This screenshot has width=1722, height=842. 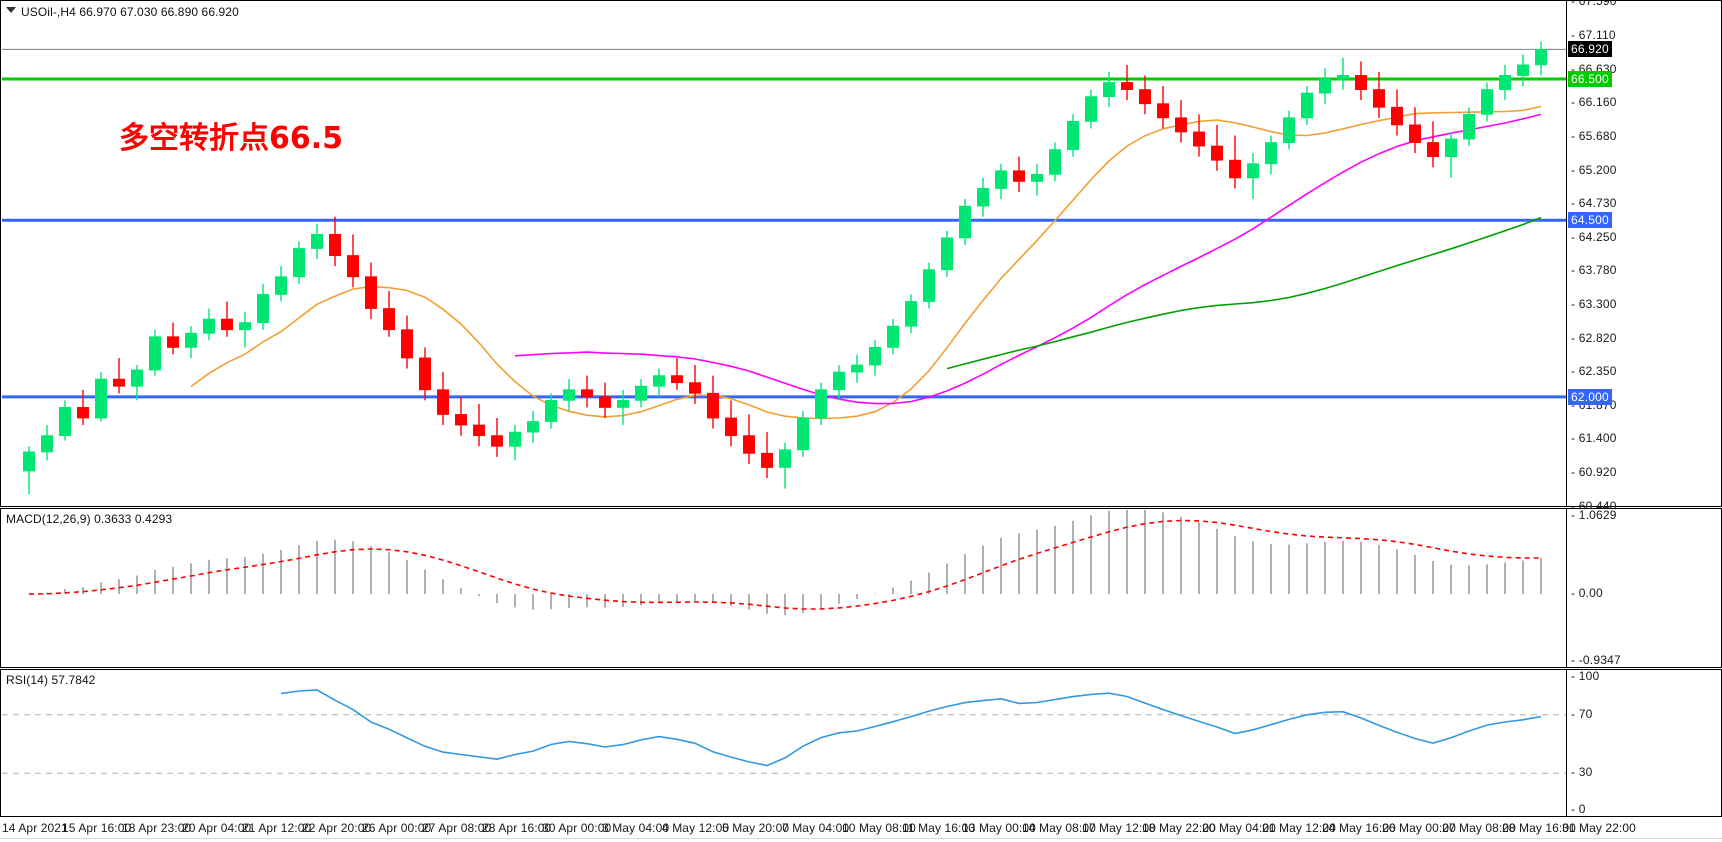 I want to click on rsi-tick-100: - 100, so click(x=1585, y=676).